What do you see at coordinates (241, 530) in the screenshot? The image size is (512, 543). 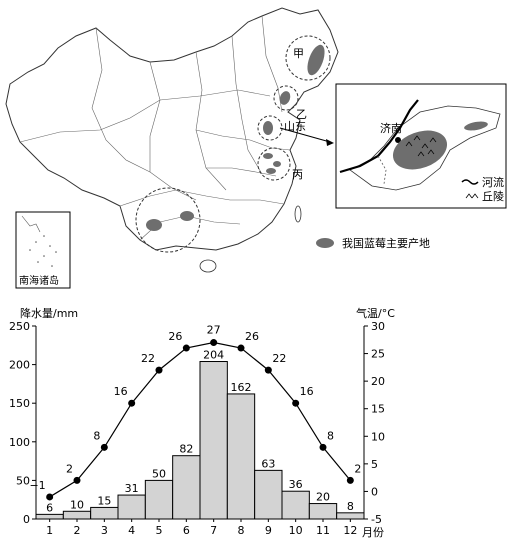 I see `x-tick-label: 8` at bounding box center [241, 530].